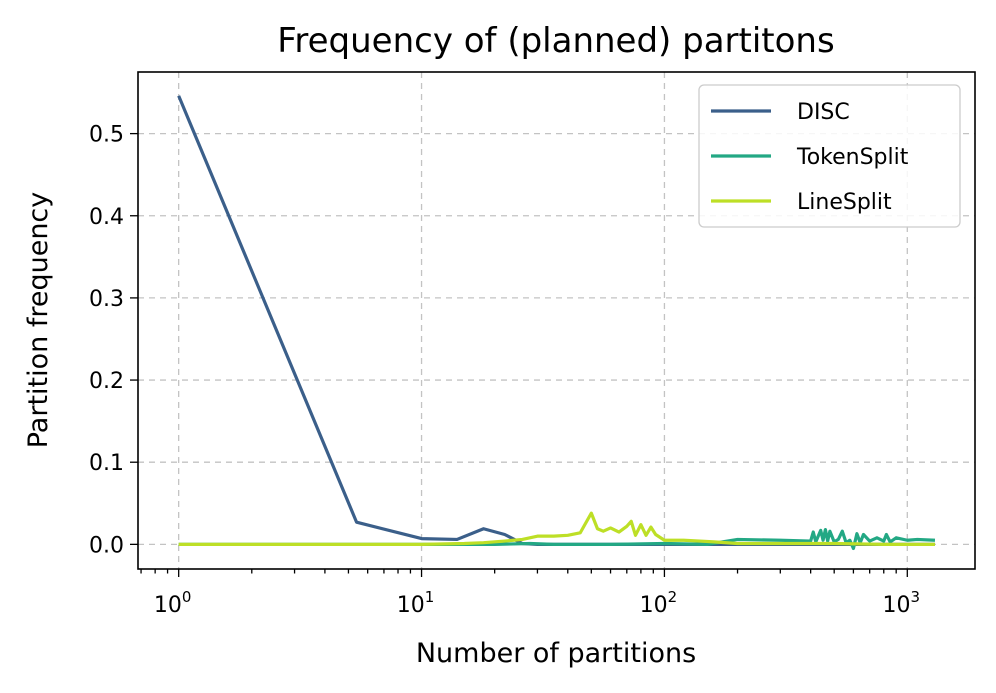  I want to click on series-line-tokensplit, so click(557, 539).